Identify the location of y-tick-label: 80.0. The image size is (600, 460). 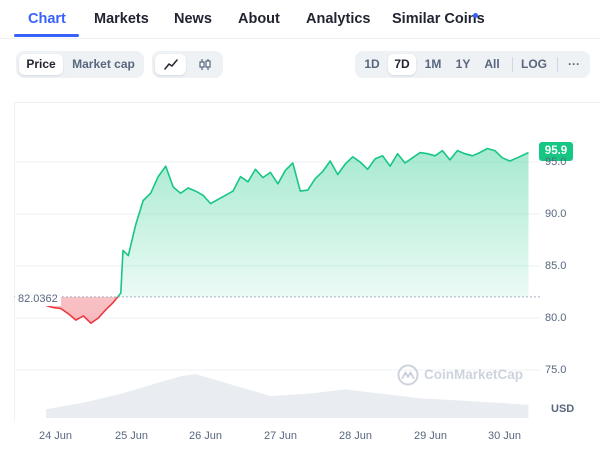
(556, 318).